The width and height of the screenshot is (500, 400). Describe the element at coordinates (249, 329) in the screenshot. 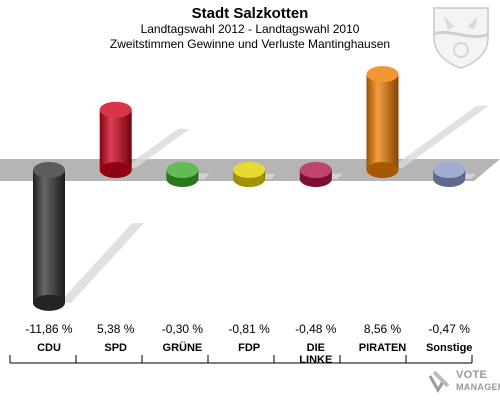

I see `value-label: -0,81 %` at that location.